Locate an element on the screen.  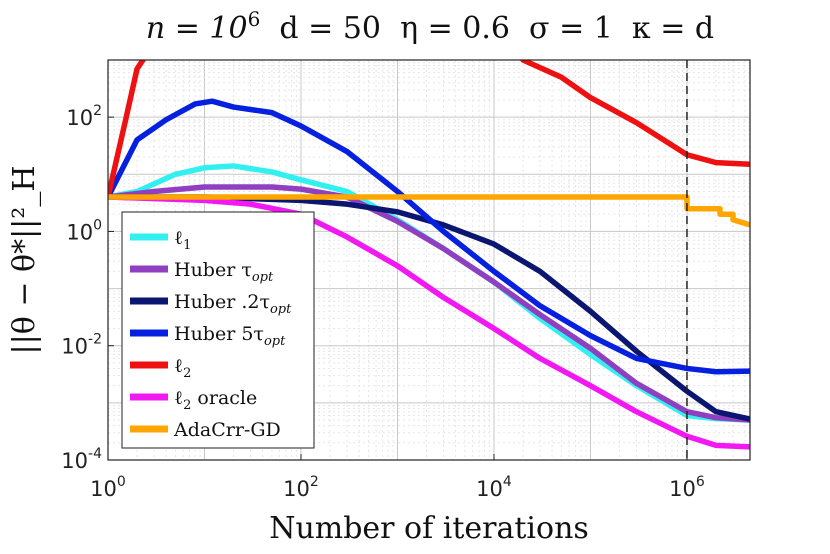
y-tick-label: 10⁻⁴ is located at coordinates (81, 459).